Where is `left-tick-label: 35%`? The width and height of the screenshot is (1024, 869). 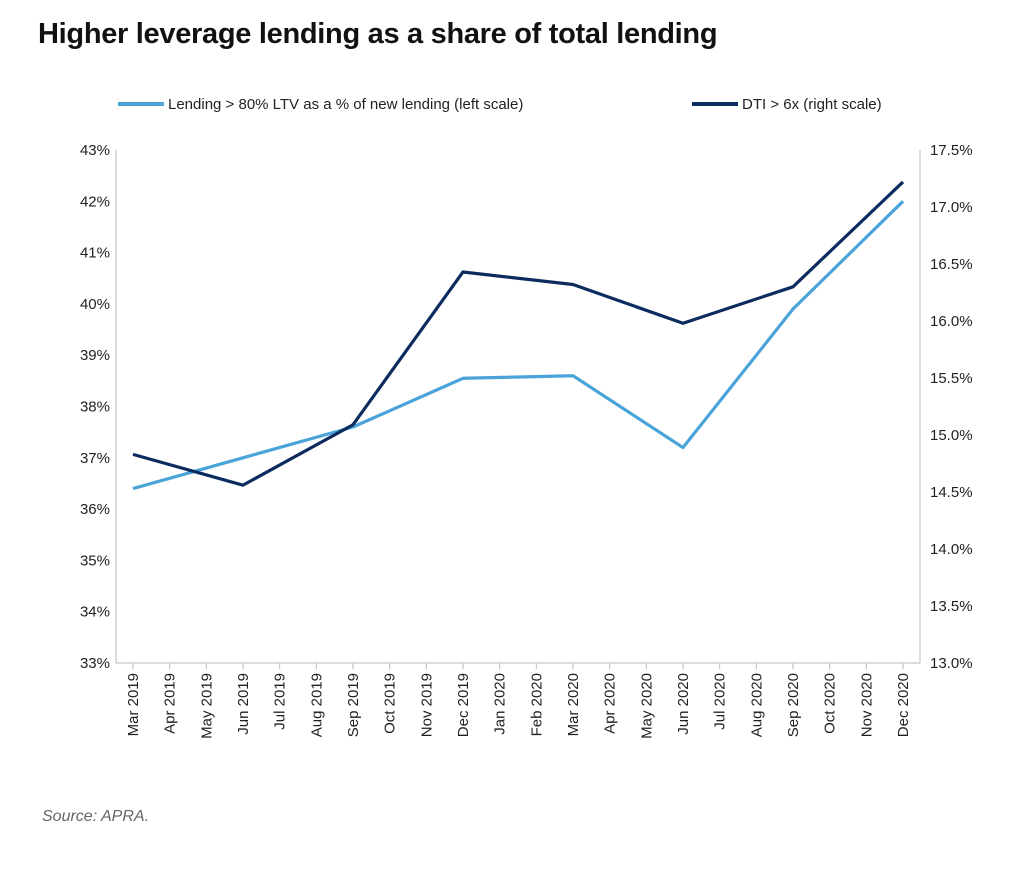
left-tick-label: 35% is located at coordinates (95, 560).